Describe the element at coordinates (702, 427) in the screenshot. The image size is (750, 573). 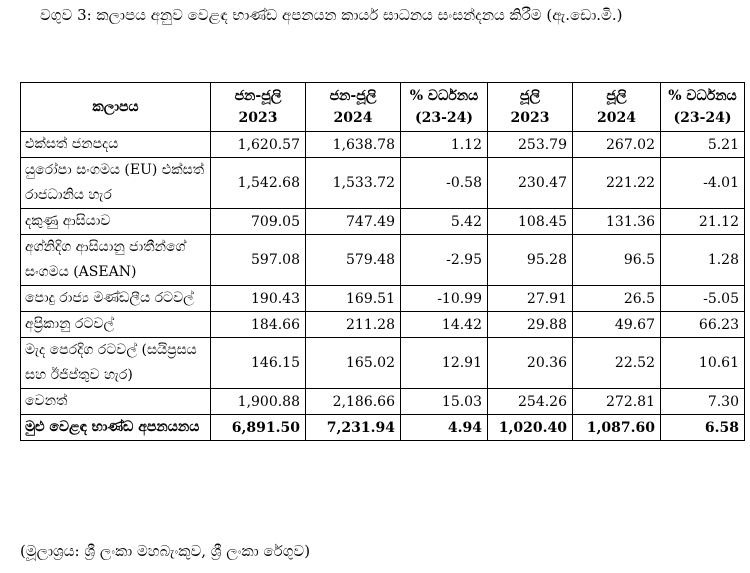
I see `total-value: 6.58` at that location.